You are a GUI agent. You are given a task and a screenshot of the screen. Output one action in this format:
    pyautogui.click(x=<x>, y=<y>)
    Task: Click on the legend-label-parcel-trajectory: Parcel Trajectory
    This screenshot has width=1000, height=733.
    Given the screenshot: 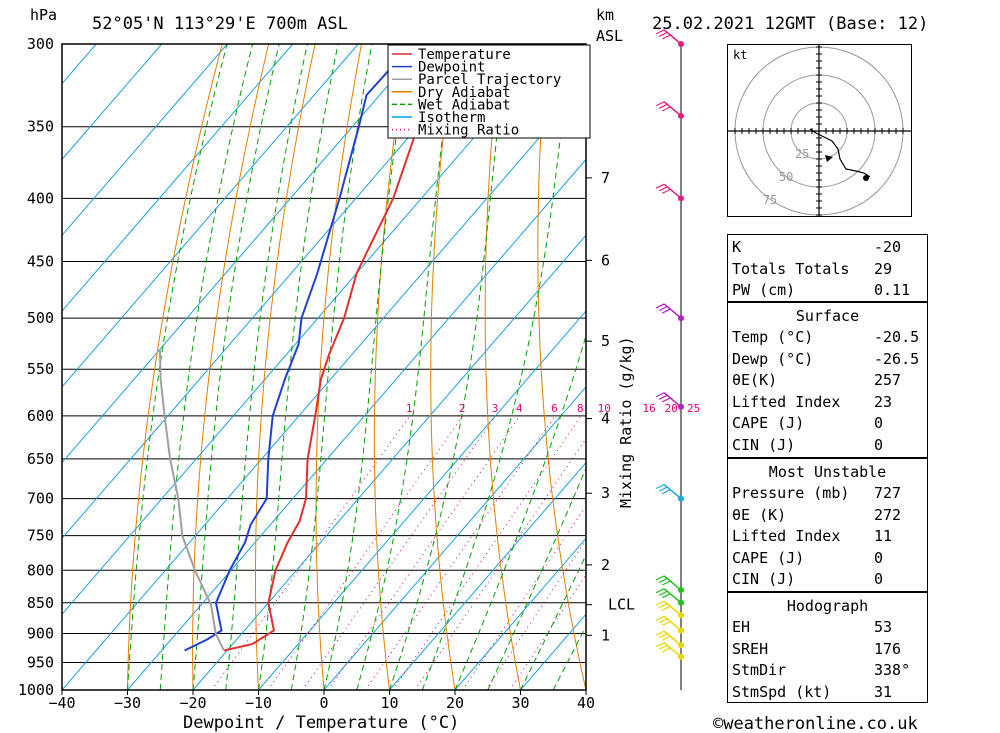 What is the action you would take?
    pyautogui.click(x=489, y=80)
    